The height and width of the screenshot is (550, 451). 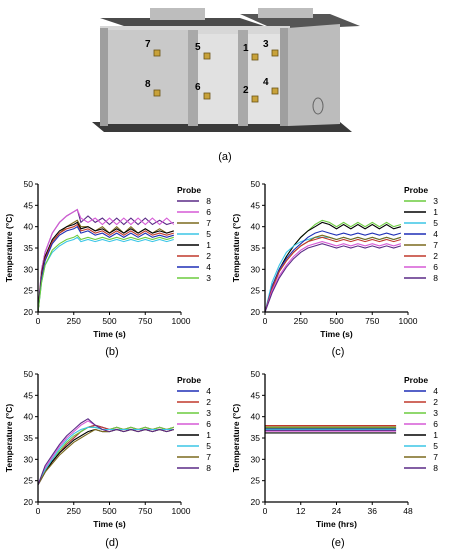 What do you see at coordinates (435, 234) in the screenshot?
I see `legend-label-c-4: 4` at bounding box center [435, 234].